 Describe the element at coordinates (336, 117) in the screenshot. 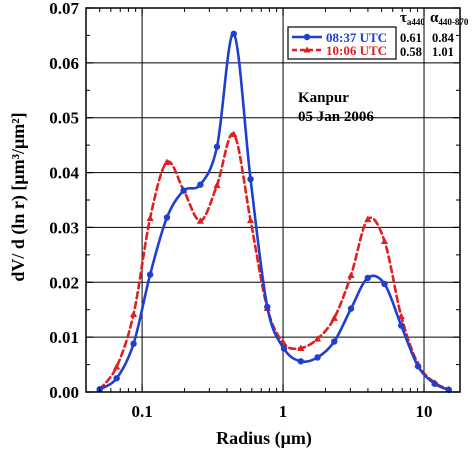

I see `annotation-date: 05 Jan 2006` at that location.